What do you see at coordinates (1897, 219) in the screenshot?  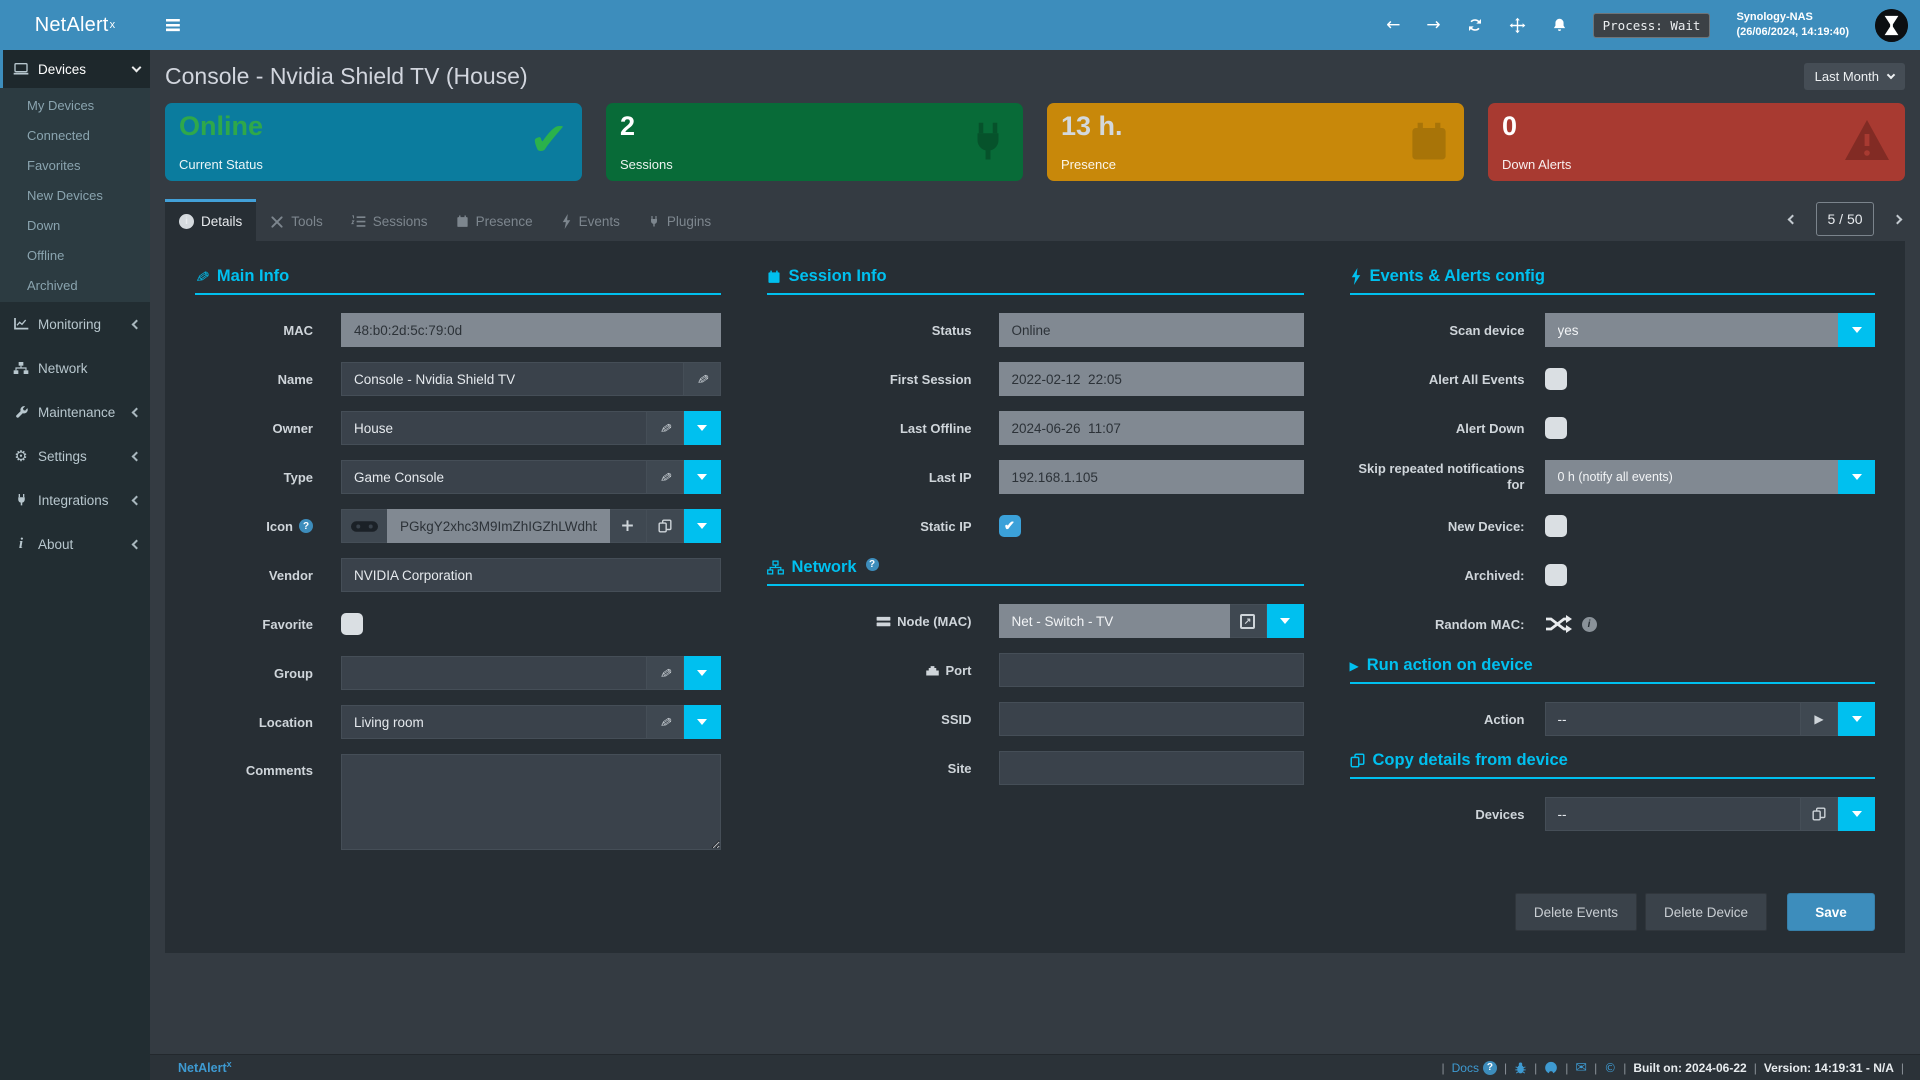 I see `next-device-button` at bounding box center [1897, 219].